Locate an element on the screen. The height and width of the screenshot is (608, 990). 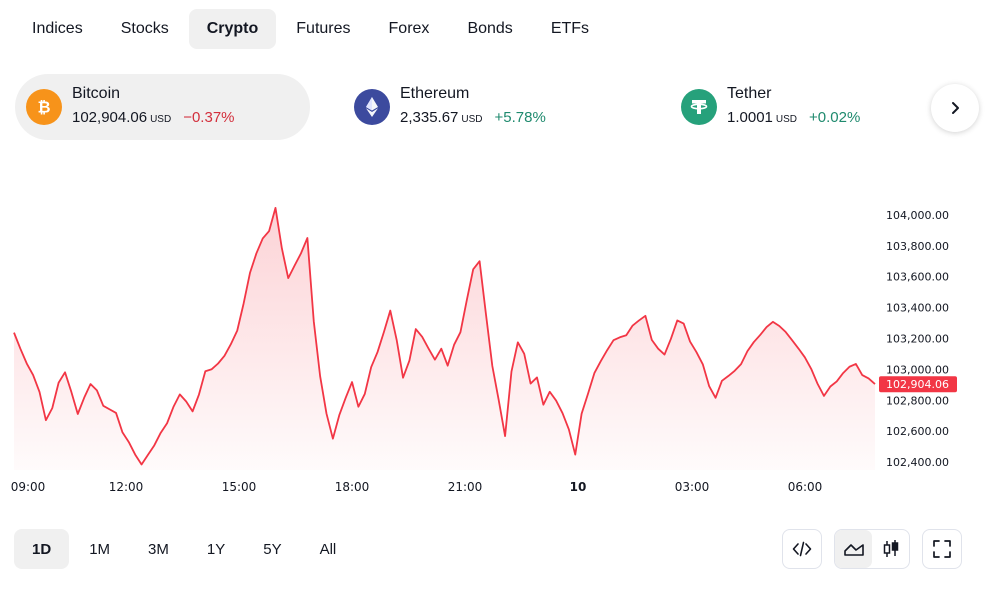
area-chart-button is located at coordinates (853, 549).